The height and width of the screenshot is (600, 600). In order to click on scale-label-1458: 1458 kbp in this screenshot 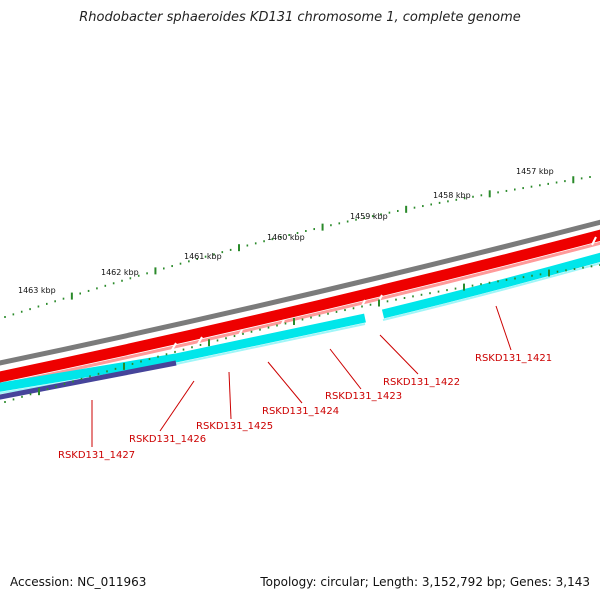, I will do `click(452, 195)`.